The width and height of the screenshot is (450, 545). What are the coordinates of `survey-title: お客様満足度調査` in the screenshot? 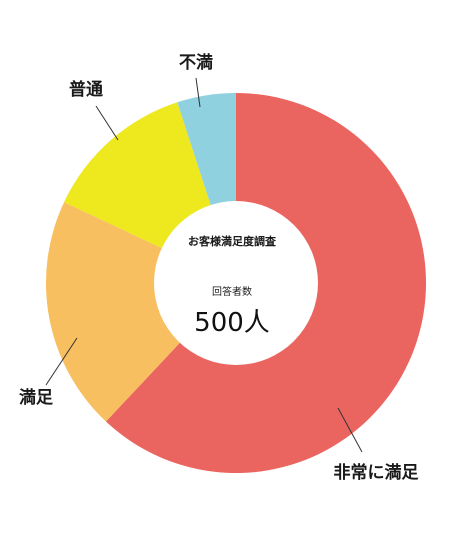 It's located at (232, 241).